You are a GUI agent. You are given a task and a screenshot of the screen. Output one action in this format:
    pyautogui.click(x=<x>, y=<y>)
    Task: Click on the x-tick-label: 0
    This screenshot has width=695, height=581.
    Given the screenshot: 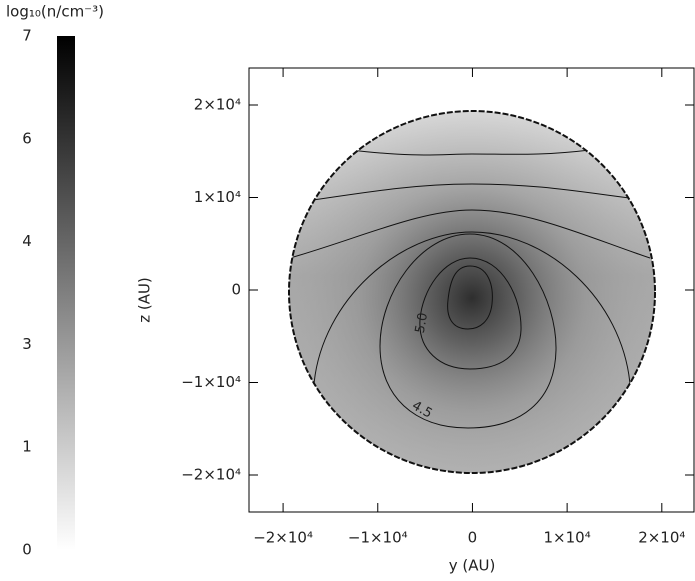 What is the action you would take?
    pyautogui.click(x=473, y=538)
    